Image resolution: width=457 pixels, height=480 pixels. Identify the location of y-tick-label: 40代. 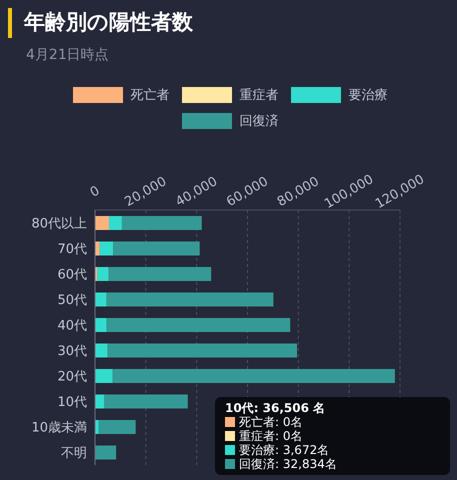
(72, 326).